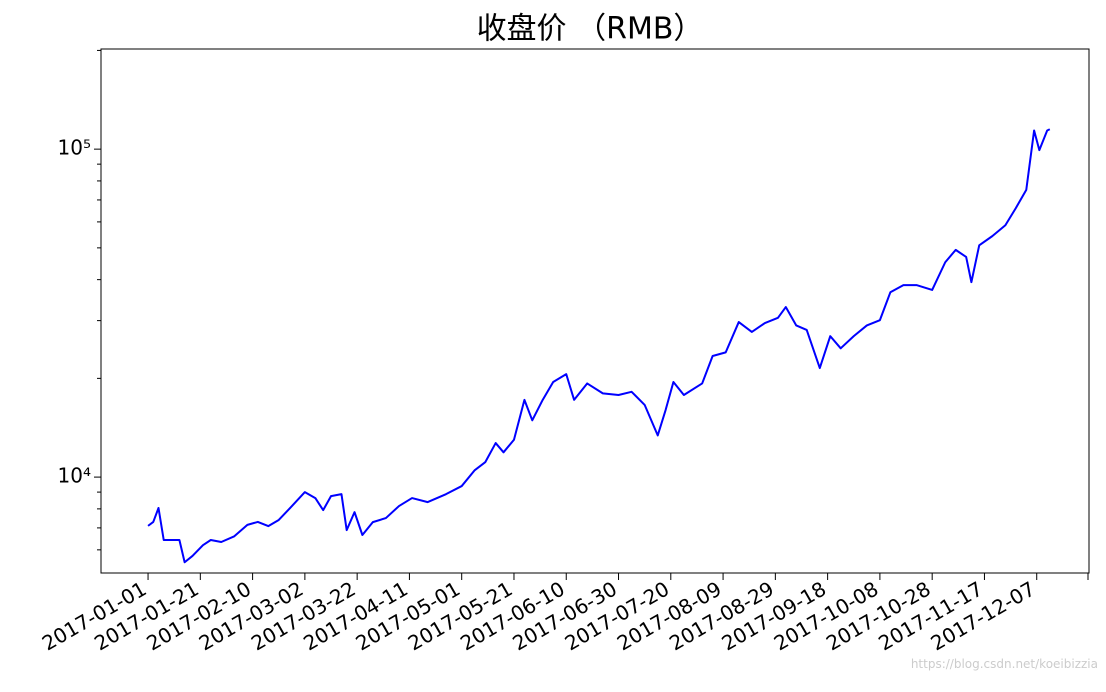 The width and height of the screenshot is (1106, 692). I want to click on y-tick-label: 10⁴, so click(74, 476).